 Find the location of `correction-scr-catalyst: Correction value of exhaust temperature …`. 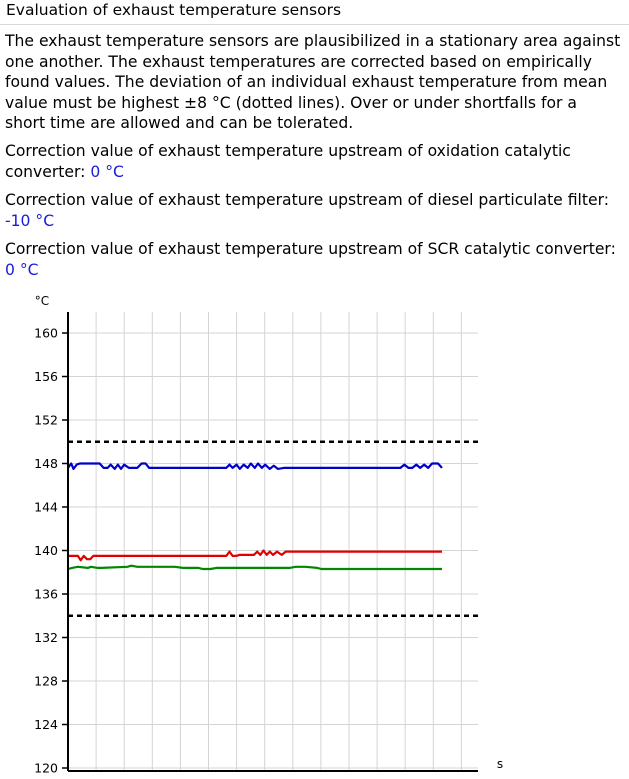

correction-scr-catalyst: Correction value of exhaust temperature … is located at coordinates (313, 259).